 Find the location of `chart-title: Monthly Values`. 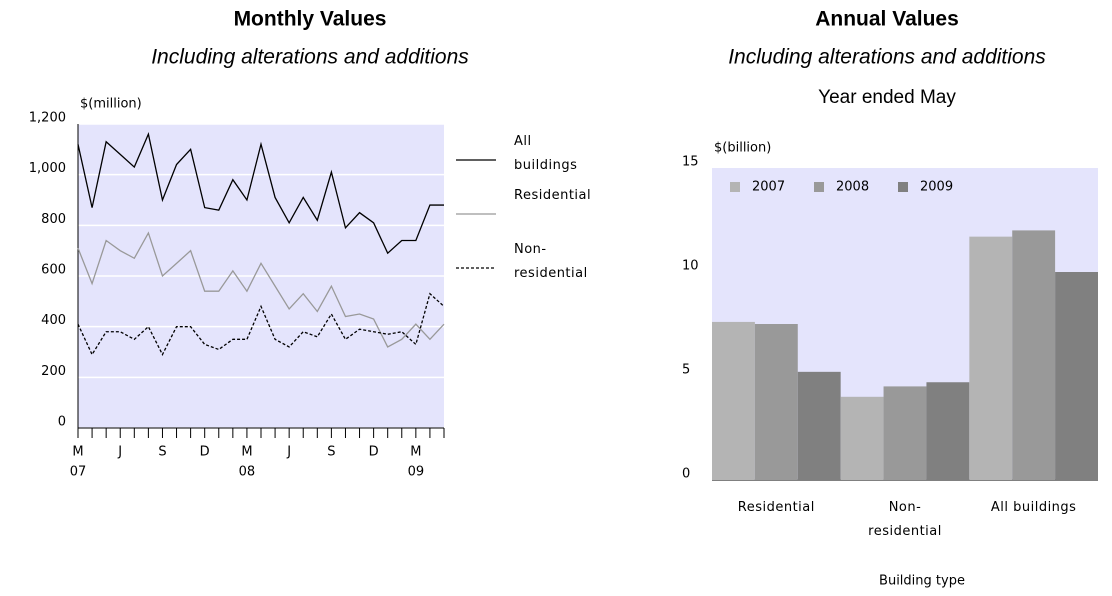

chart-title: Monthly Values is located at coordinates (310, 19).